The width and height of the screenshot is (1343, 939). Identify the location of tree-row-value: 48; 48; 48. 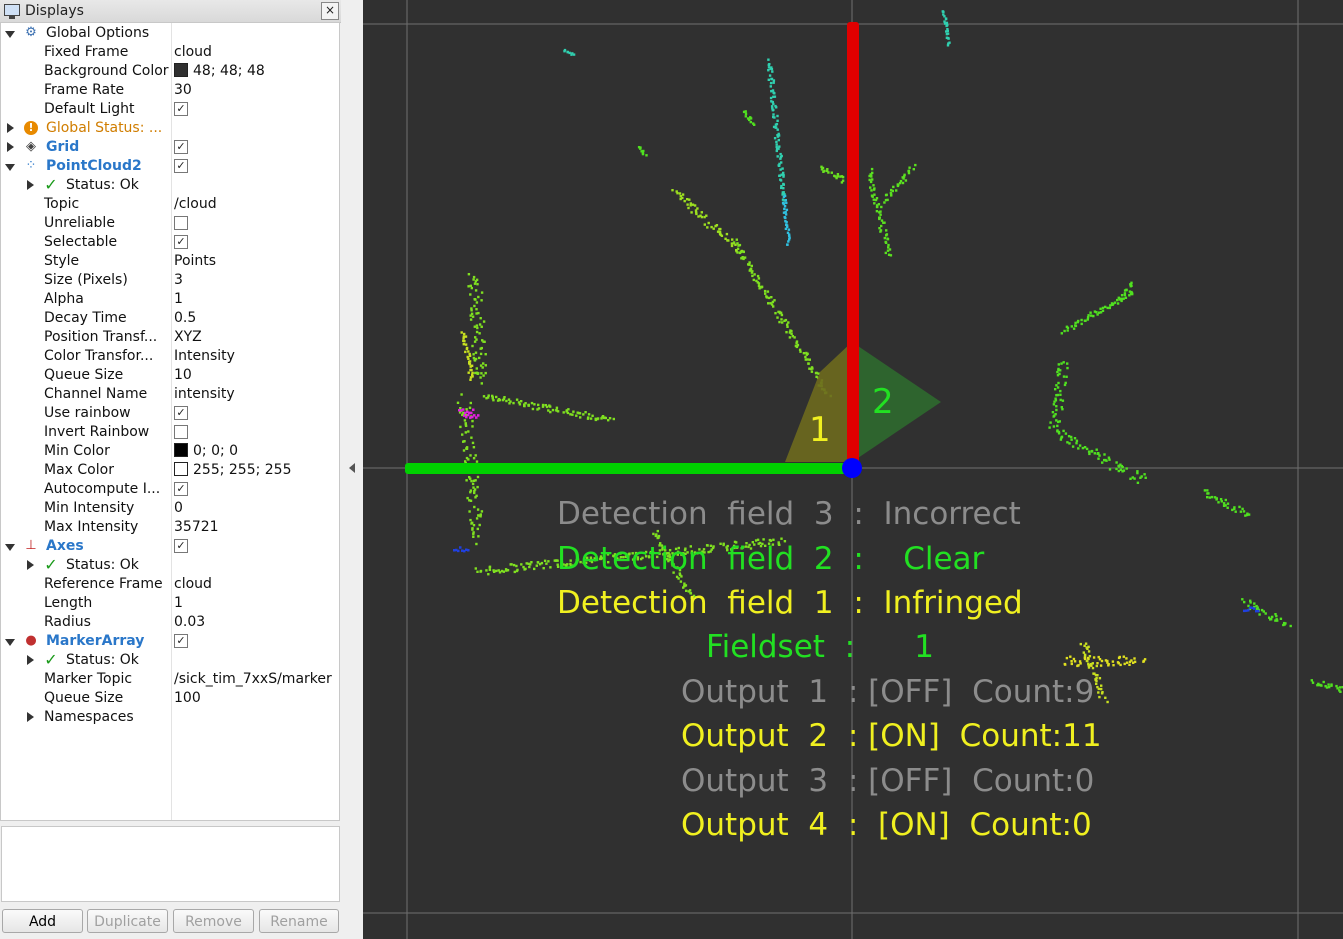
(219, 71).